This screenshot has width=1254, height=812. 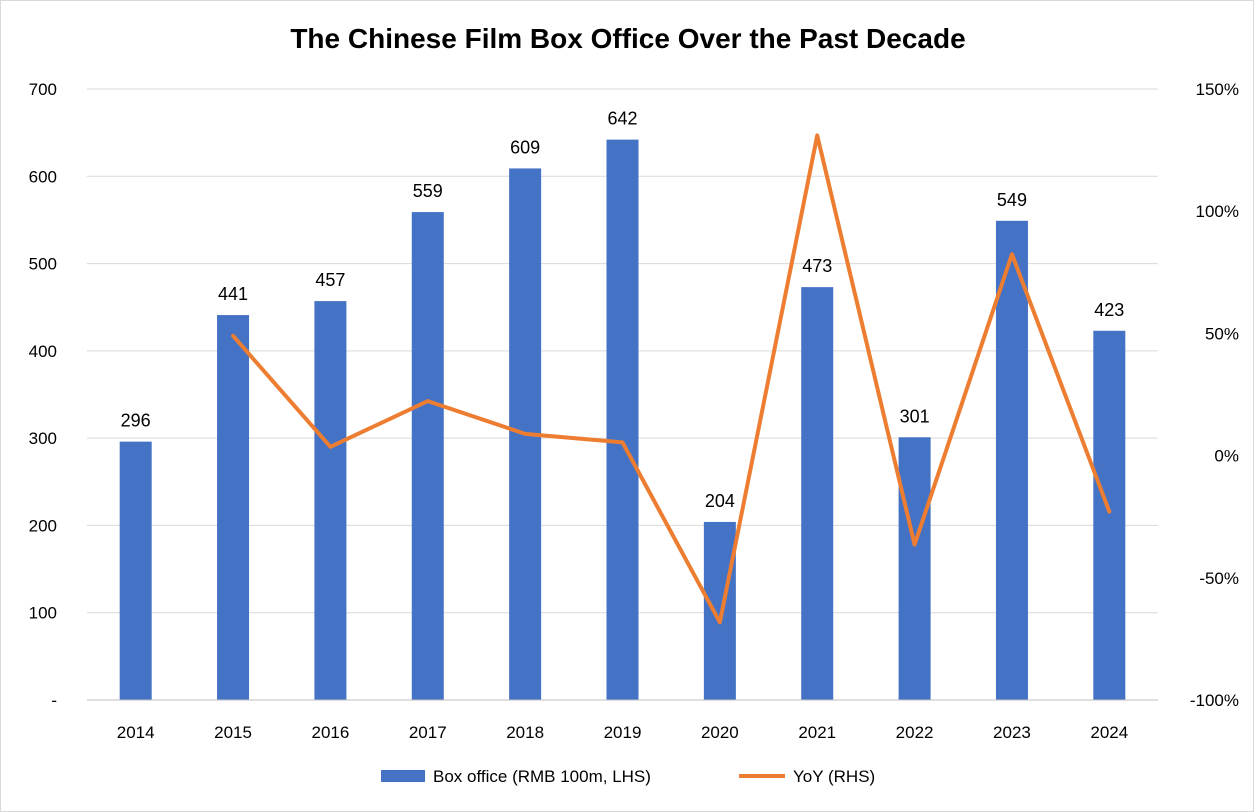 What do you see at coordinates (1222, 333) in the screenshot?
I see `right-tick-label: 50%` at bounding box center [1222, 333].